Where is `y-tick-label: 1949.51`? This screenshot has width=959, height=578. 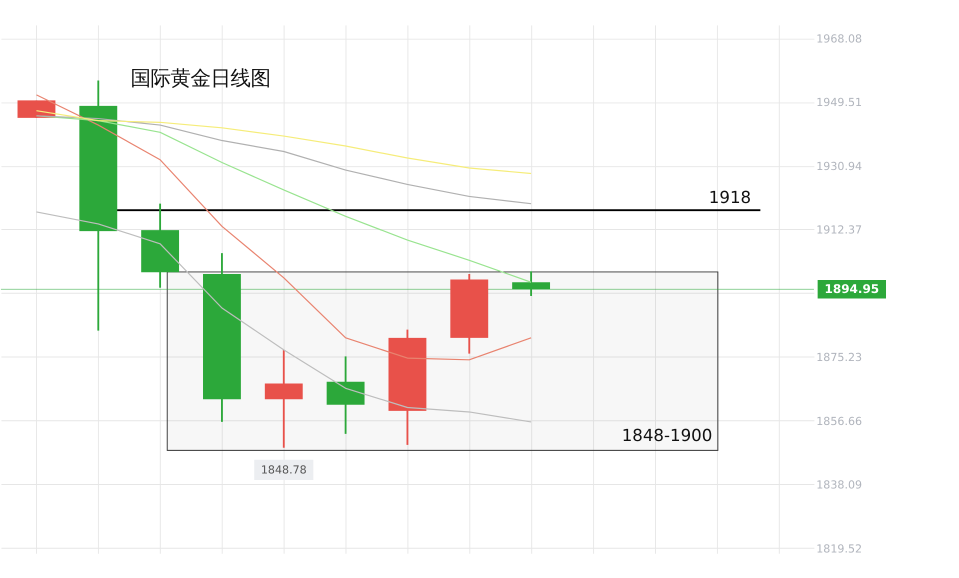 y-tick-label: 1949.51 is located at coordinates (839, 103).